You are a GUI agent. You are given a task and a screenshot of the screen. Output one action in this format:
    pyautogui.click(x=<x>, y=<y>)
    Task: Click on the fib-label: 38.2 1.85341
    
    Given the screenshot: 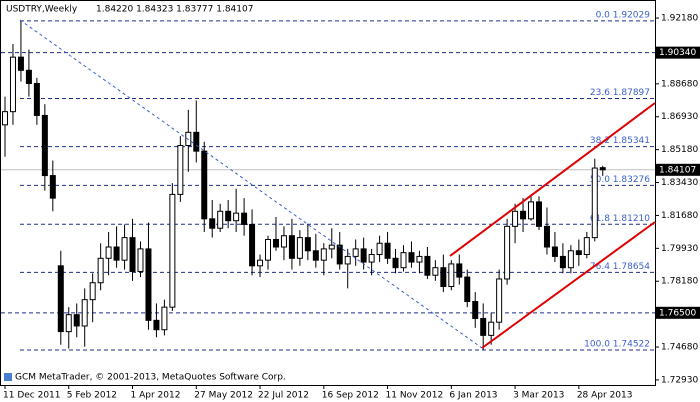 What is the action you would take?
    pyautogui.click(x=620, y=141)
    